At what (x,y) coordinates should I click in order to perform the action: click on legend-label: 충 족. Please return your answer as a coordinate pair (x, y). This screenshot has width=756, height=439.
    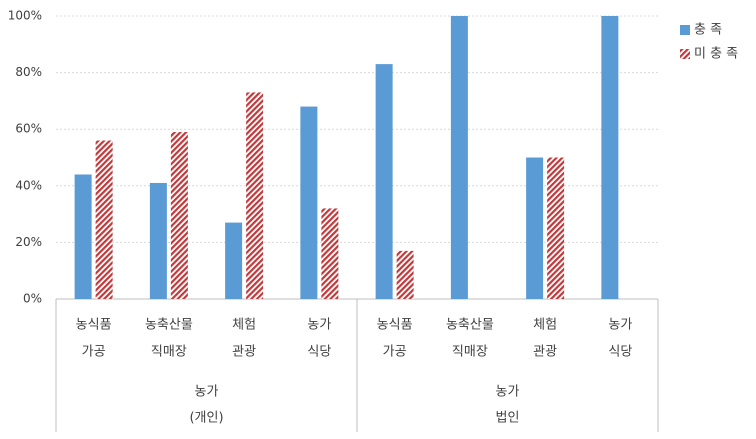
    Looking at the image, I should click on (708, 30).